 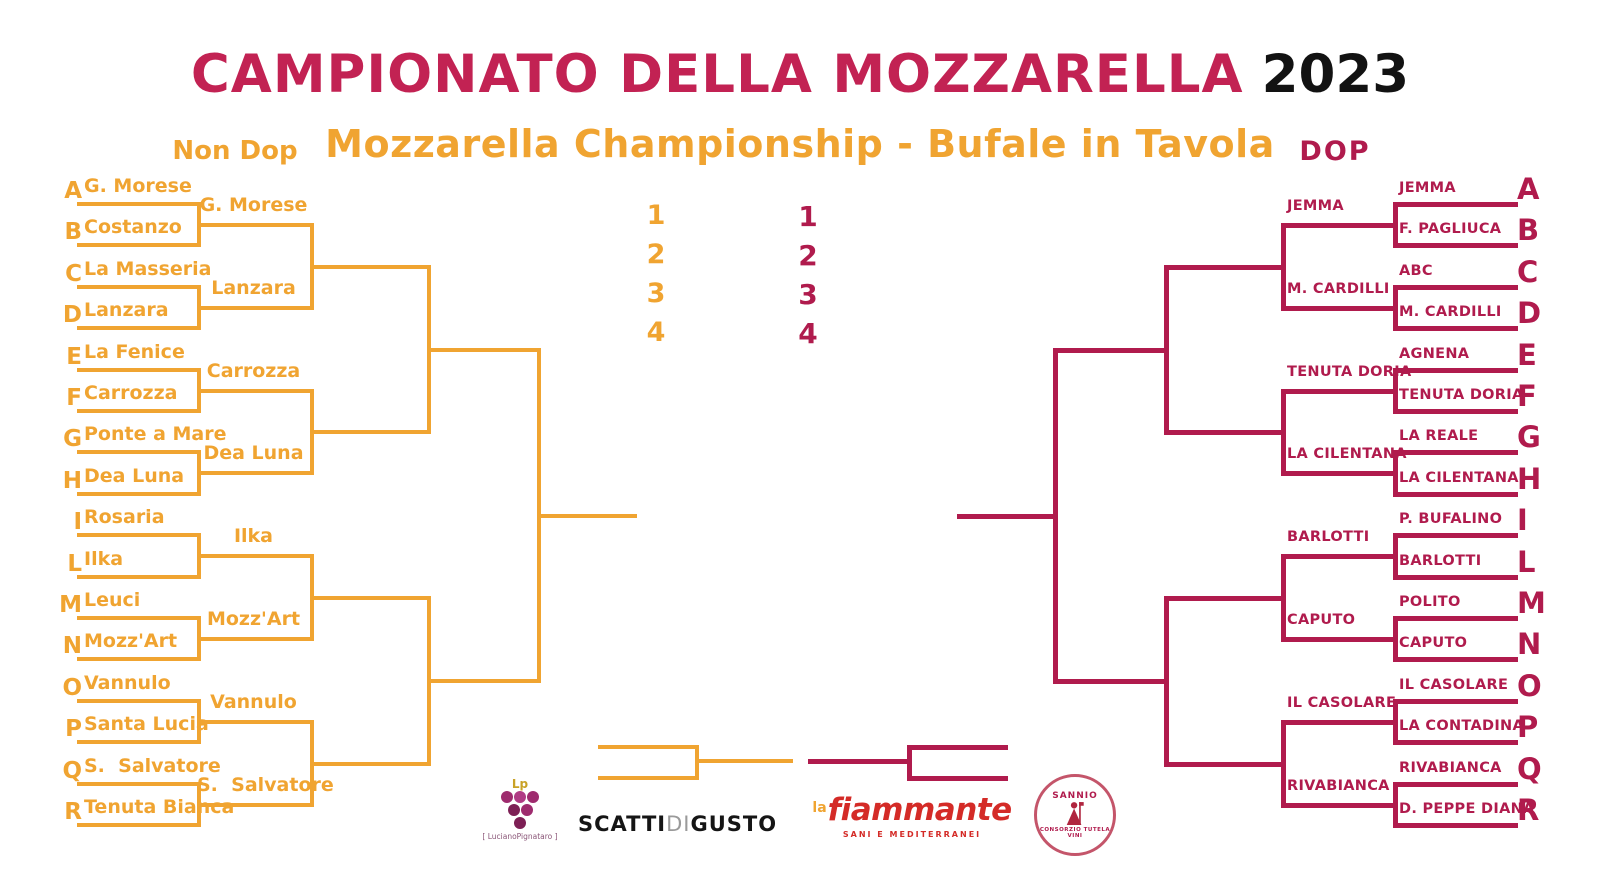 I want to click on entrant-label: G. Morese, so click(x=138, y=186).